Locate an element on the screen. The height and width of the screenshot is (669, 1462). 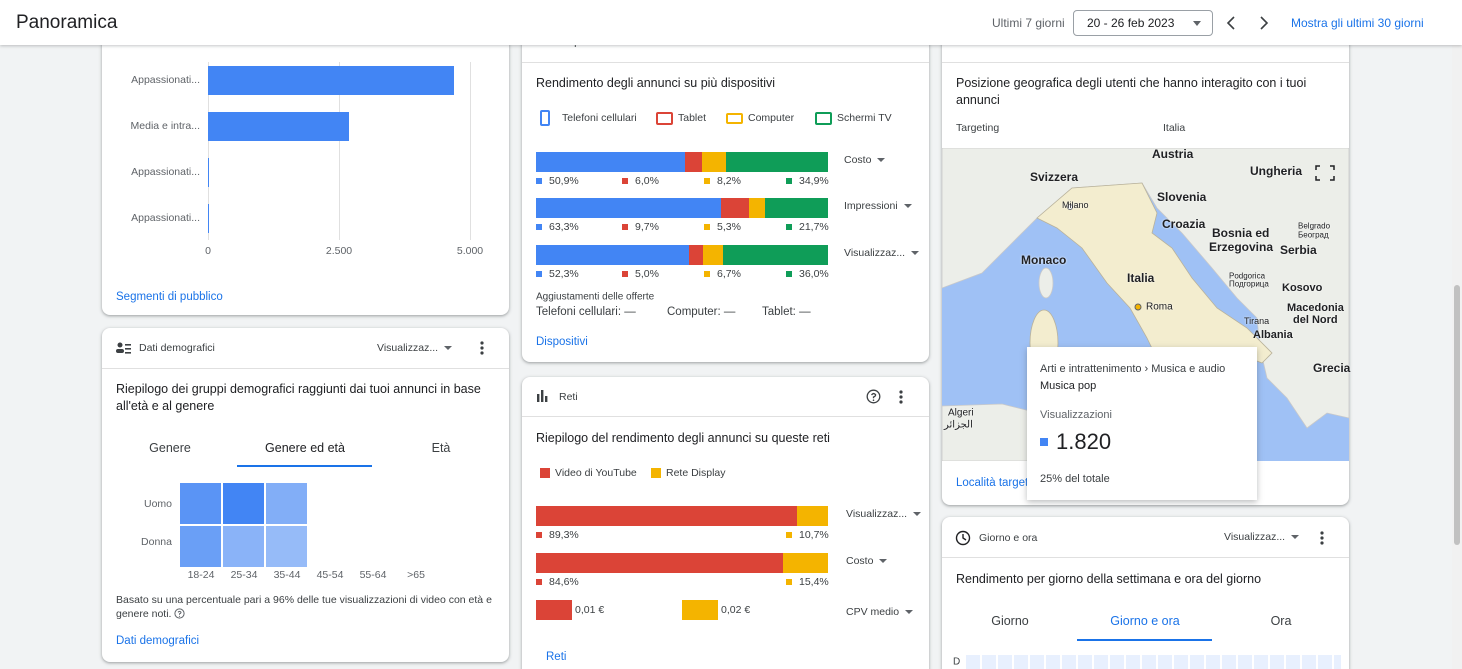
cpv-label: 0,02 € is located at coordinates (736, 610).